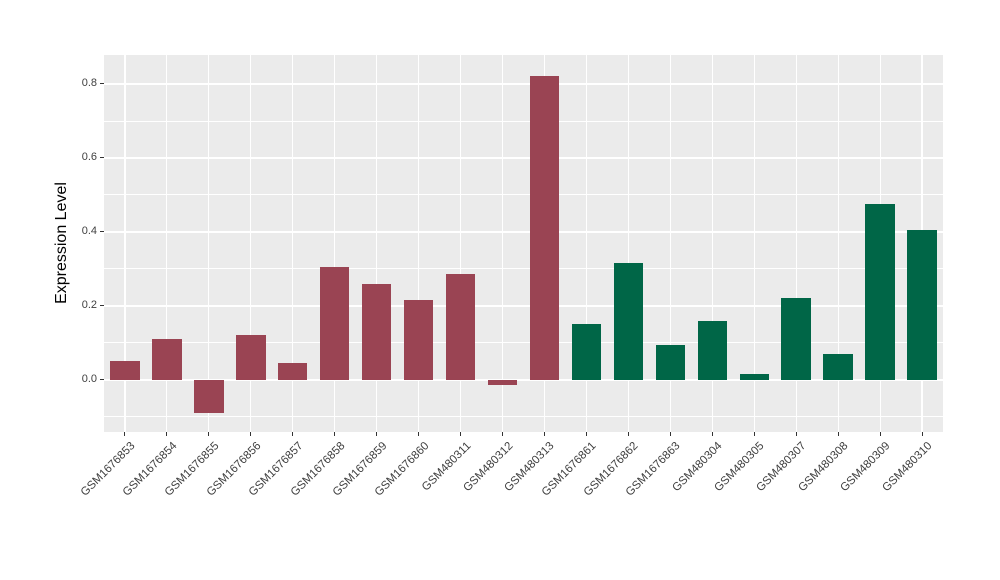 The image size is (1000, 580). I want to click on bar-GSM480310, so click(922, 304).